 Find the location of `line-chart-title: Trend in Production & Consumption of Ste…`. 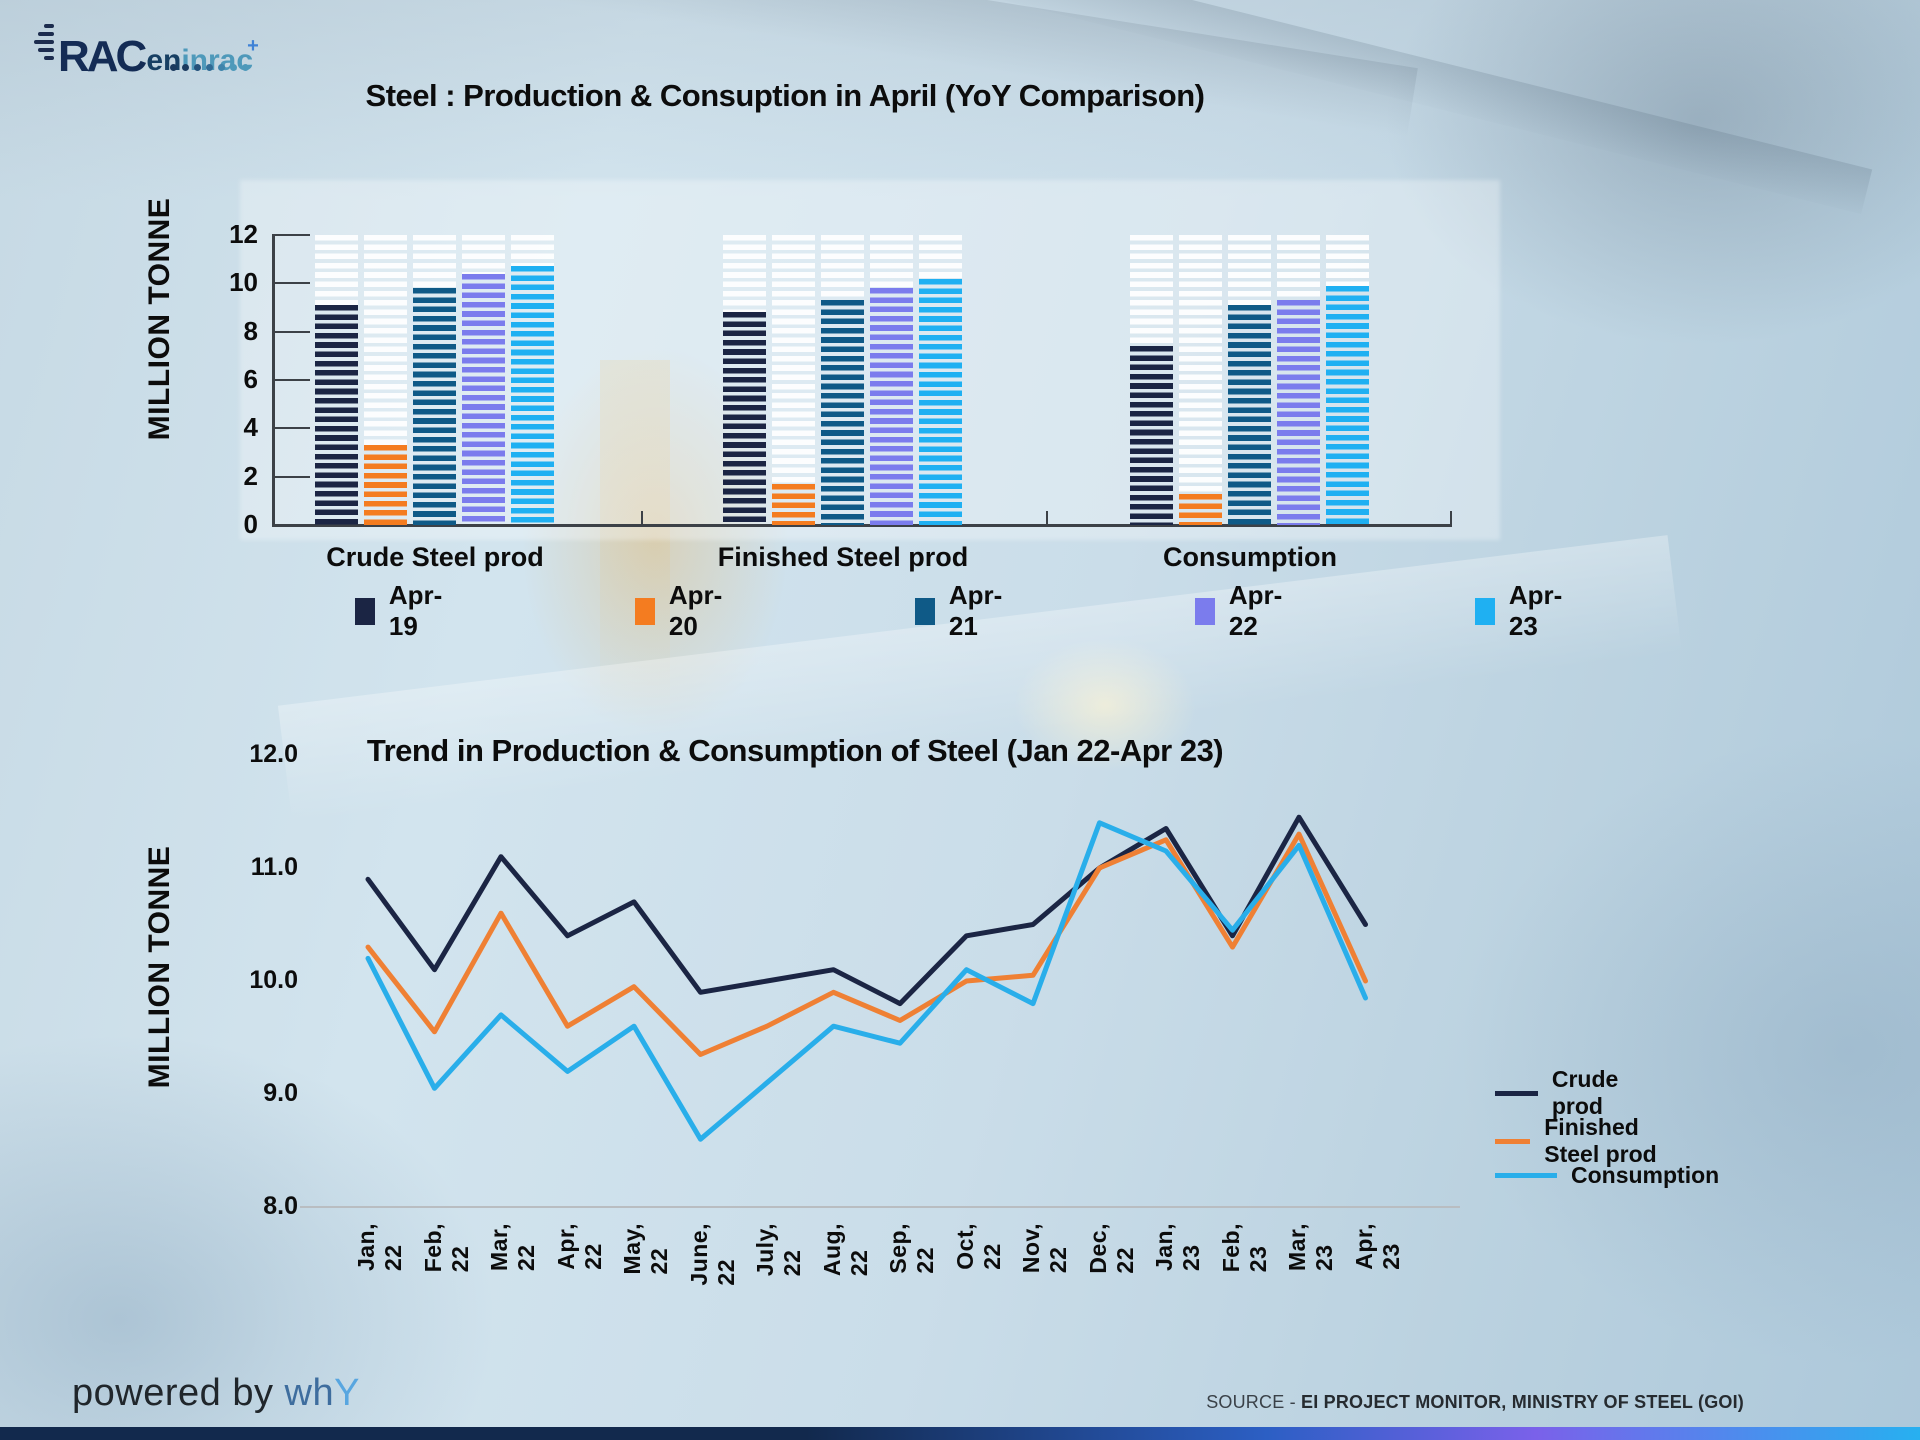

line-chart-title: Trend in Production & Consumption of Ste… is located at coordinates (795, 750).